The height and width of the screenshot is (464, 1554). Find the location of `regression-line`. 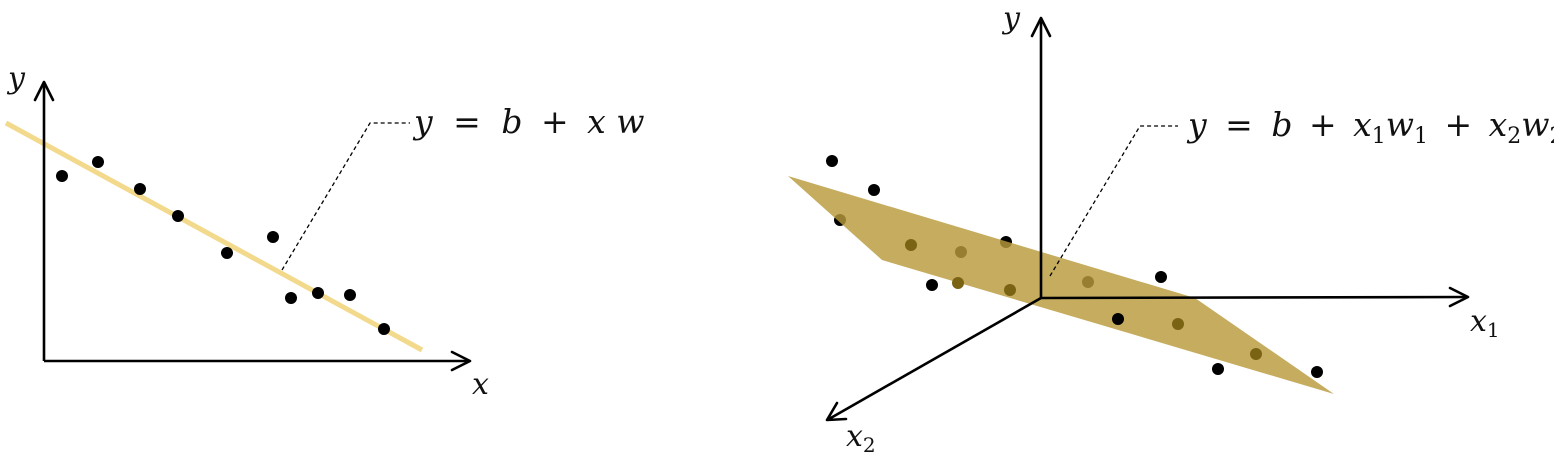

regression-line is located at coordinates (214, 236).